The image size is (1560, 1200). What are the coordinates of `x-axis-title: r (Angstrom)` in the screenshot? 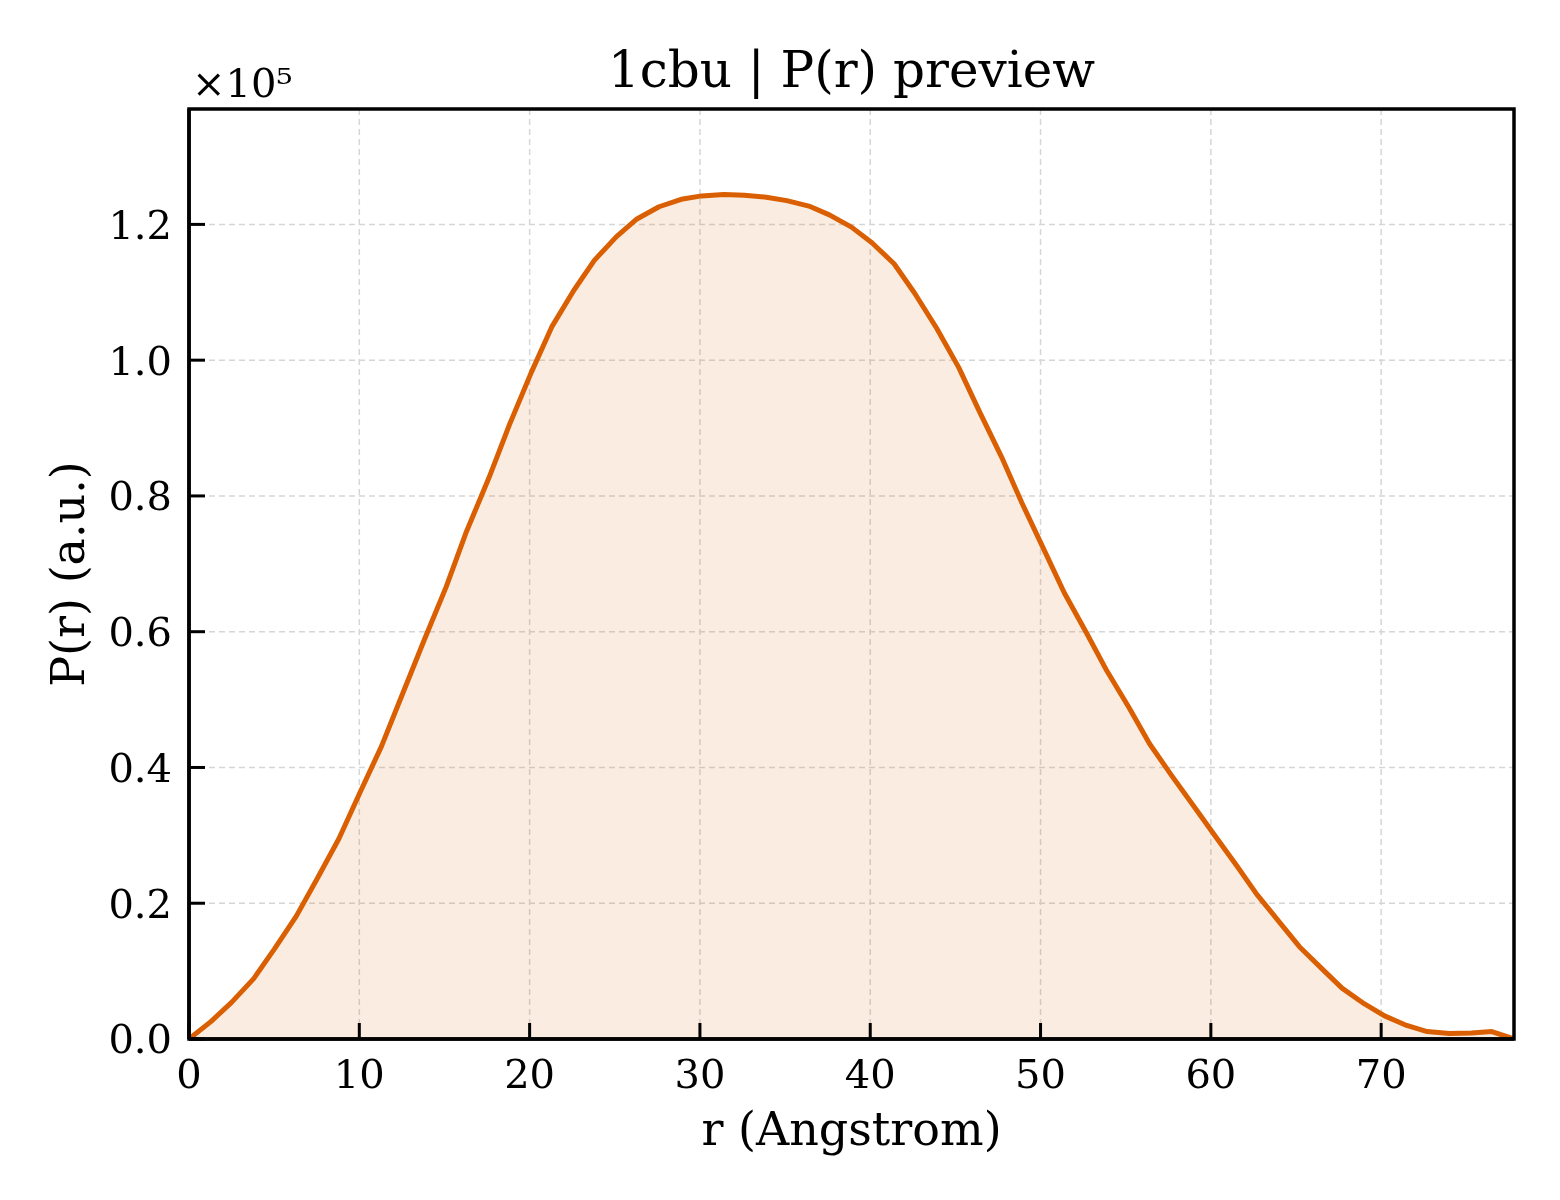 It's located at (851, 1129).